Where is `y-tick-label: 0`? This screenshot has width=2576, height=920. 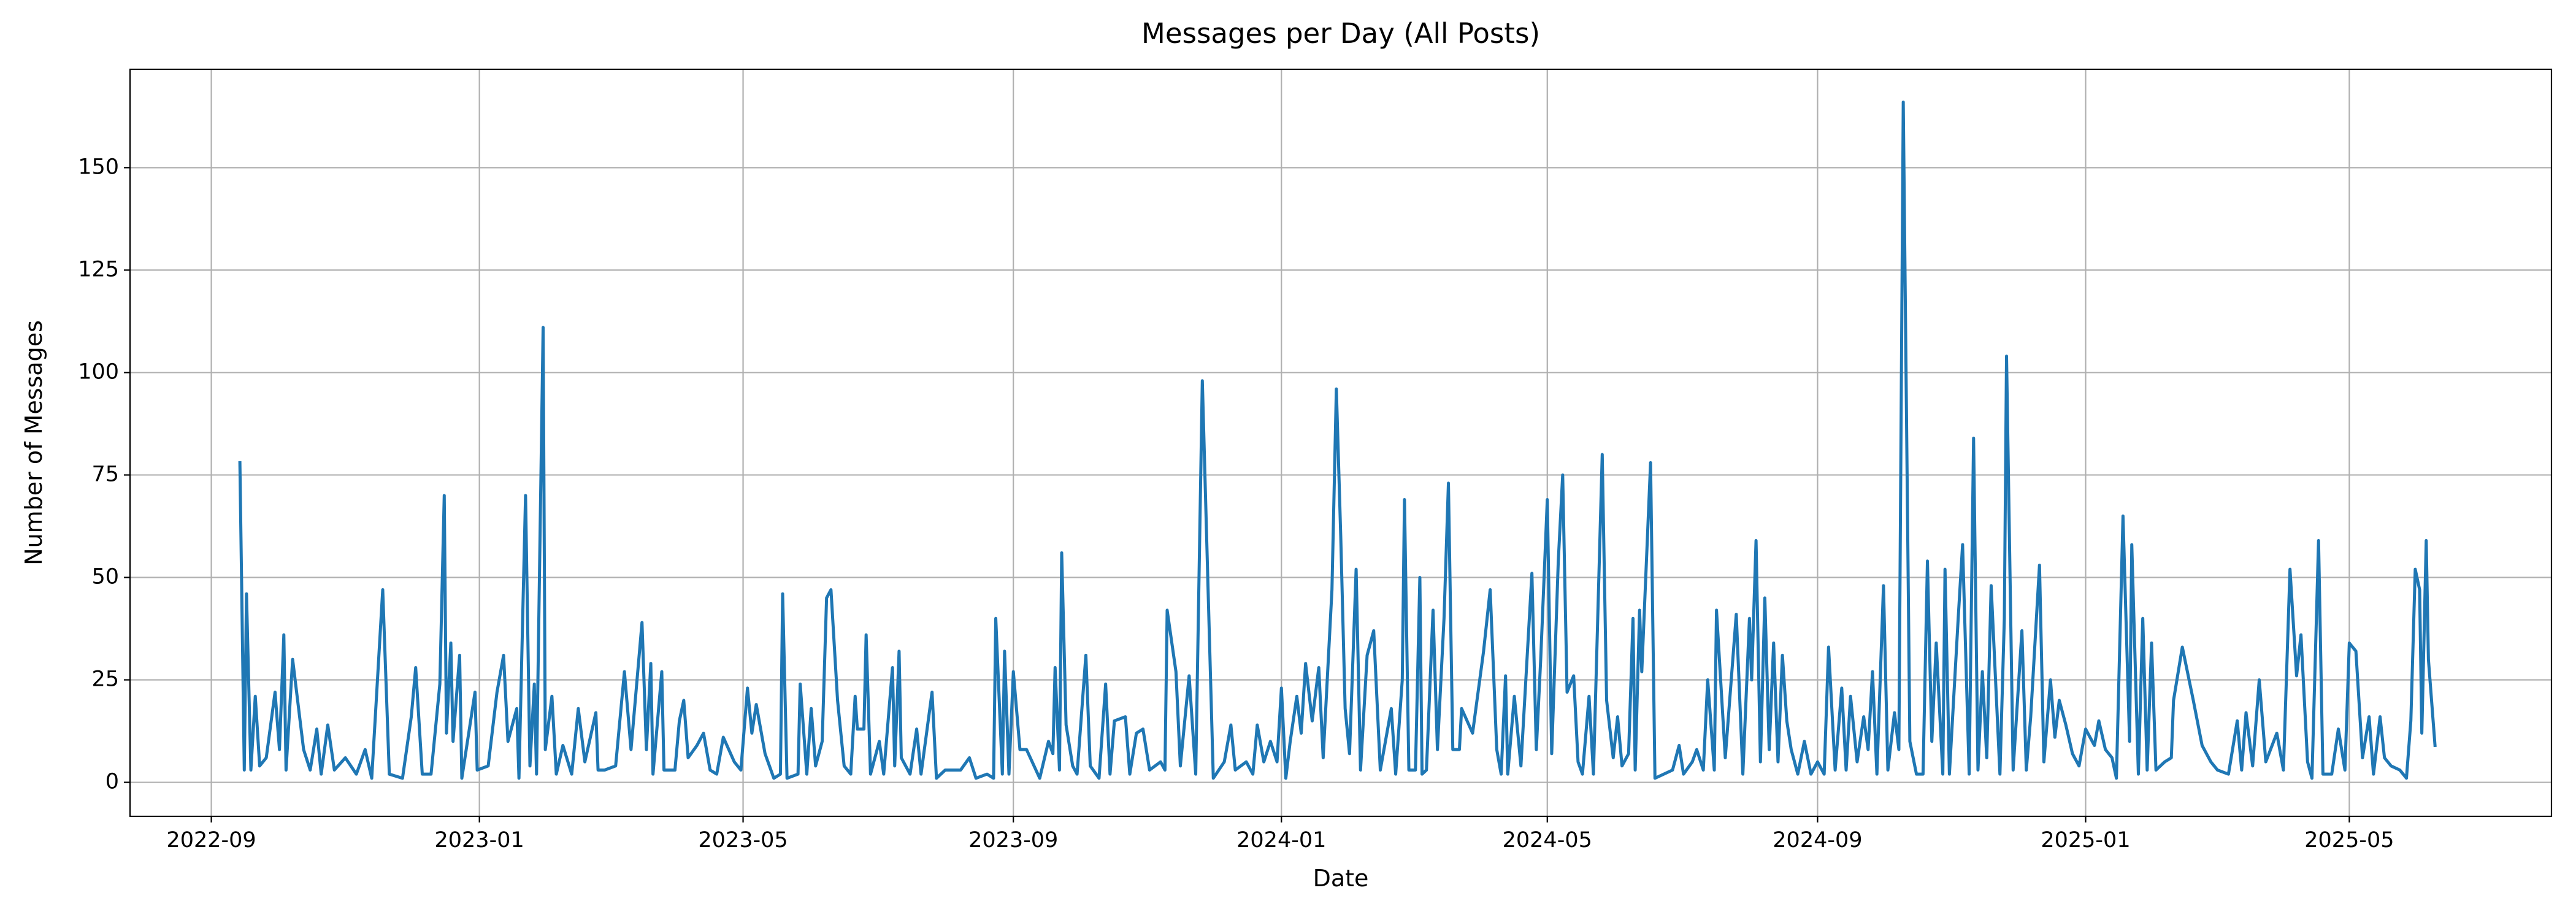
y-tick-label: 0 is located at coordinates (112, 782).